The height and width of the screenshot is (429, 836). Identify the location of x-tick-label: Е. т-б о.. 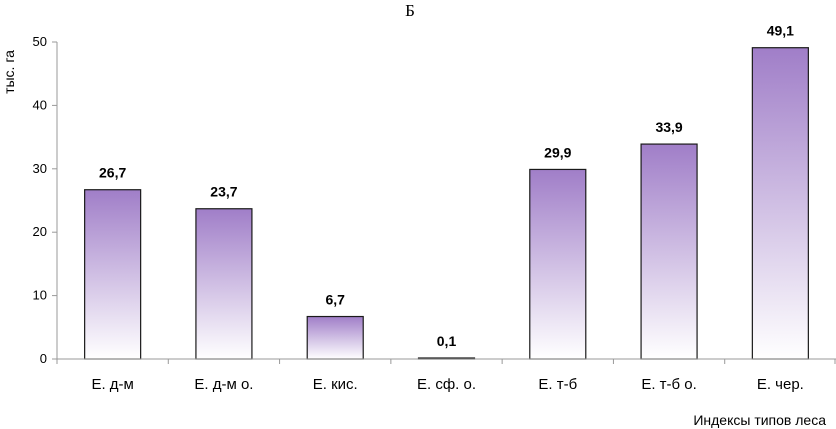
(668, 384).